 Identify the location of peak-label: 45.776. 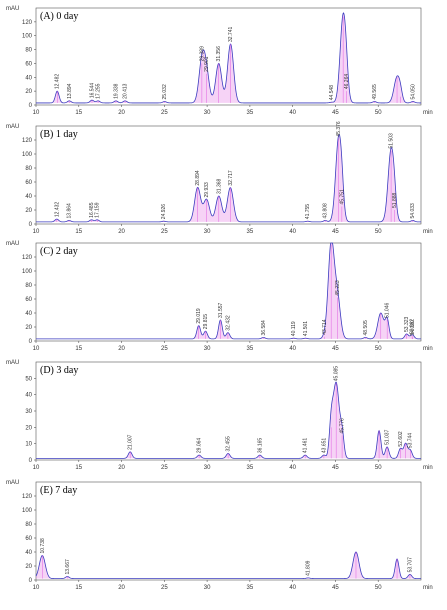
(343, 426).